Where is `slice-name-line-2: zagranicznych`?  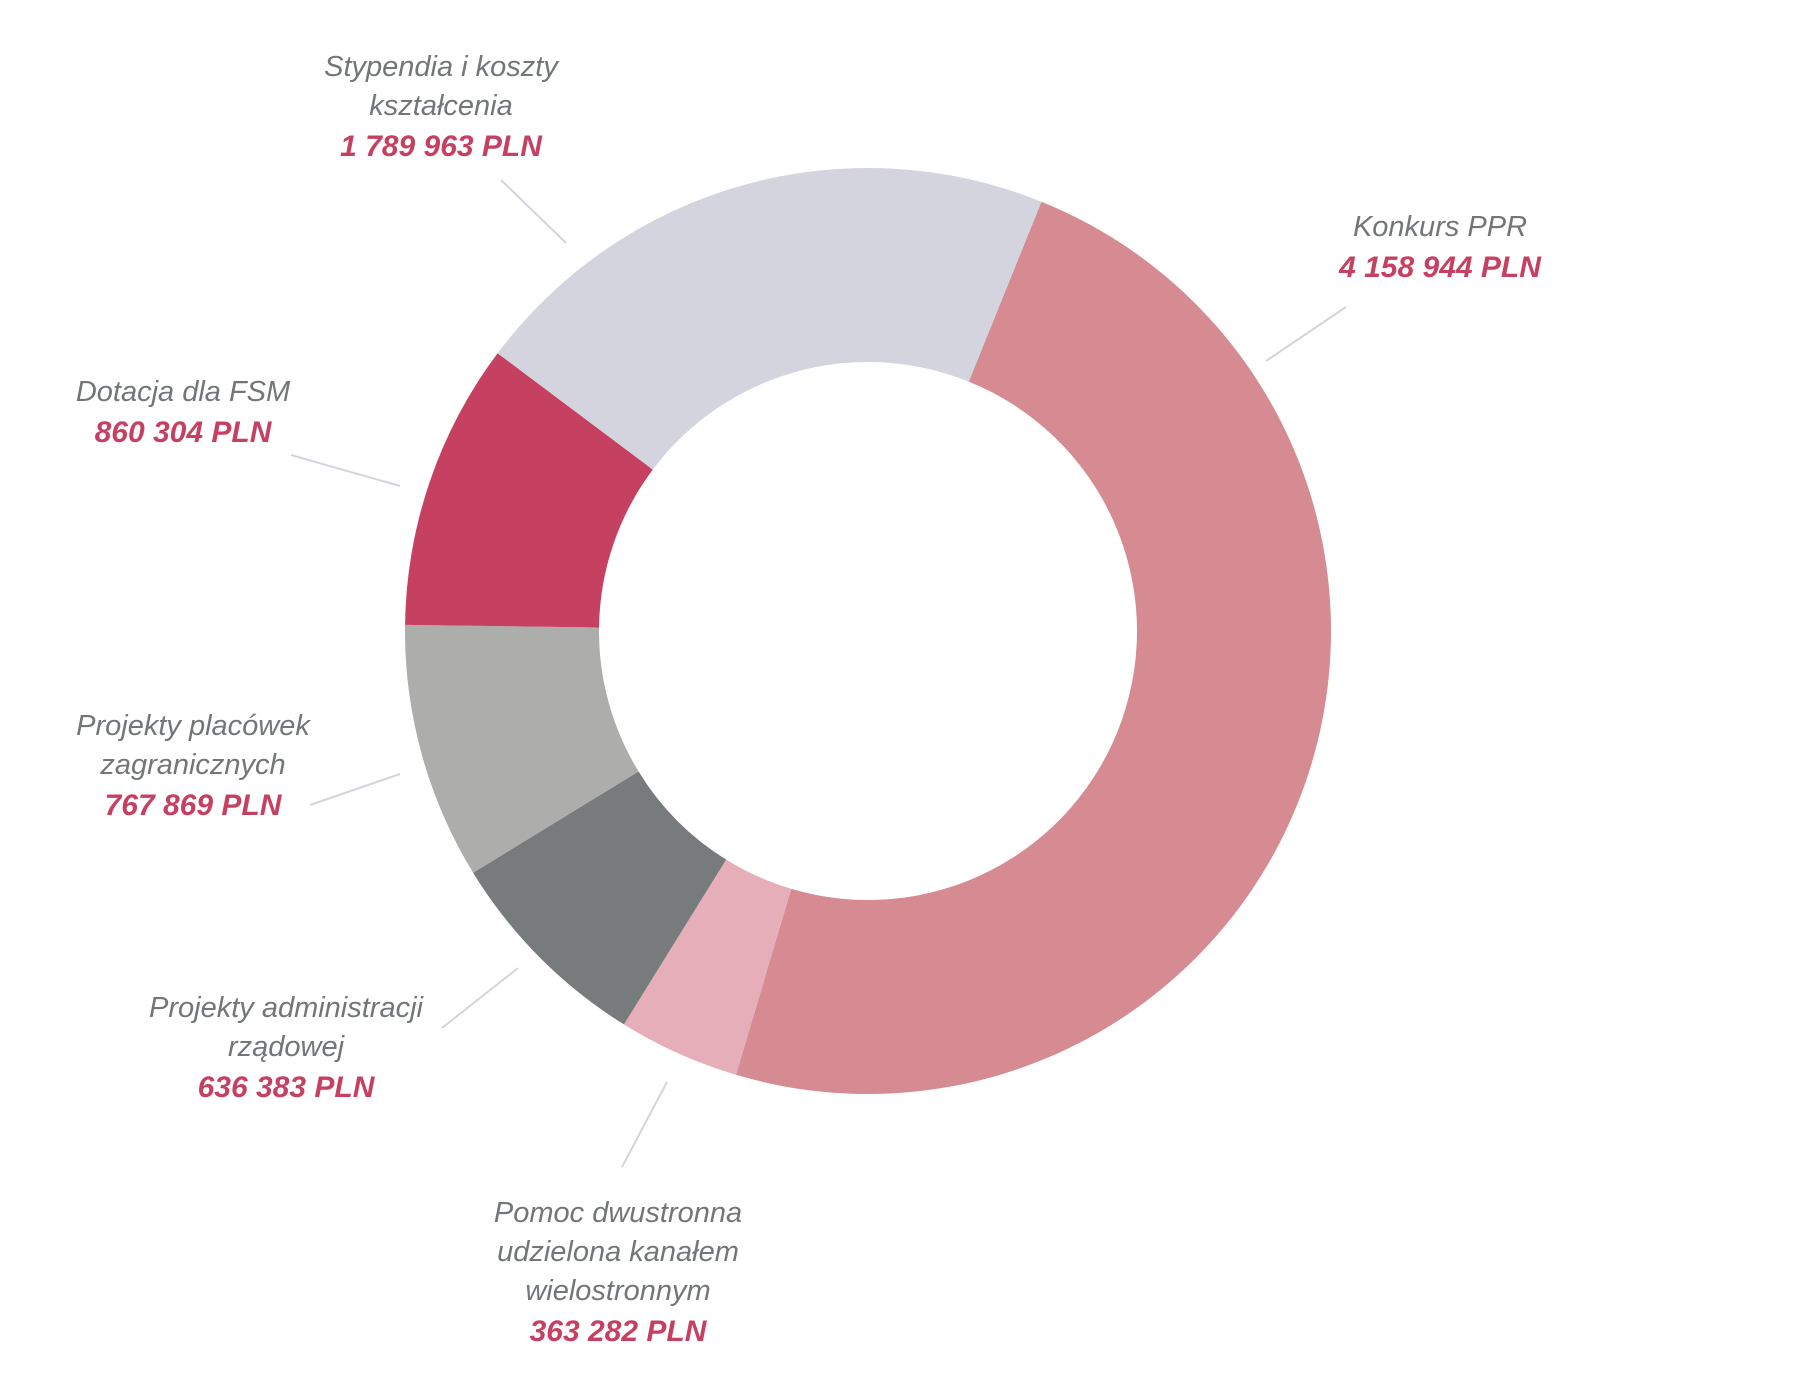 slice-name-line-2: zagranicznych is located at coordinates (193, 765).